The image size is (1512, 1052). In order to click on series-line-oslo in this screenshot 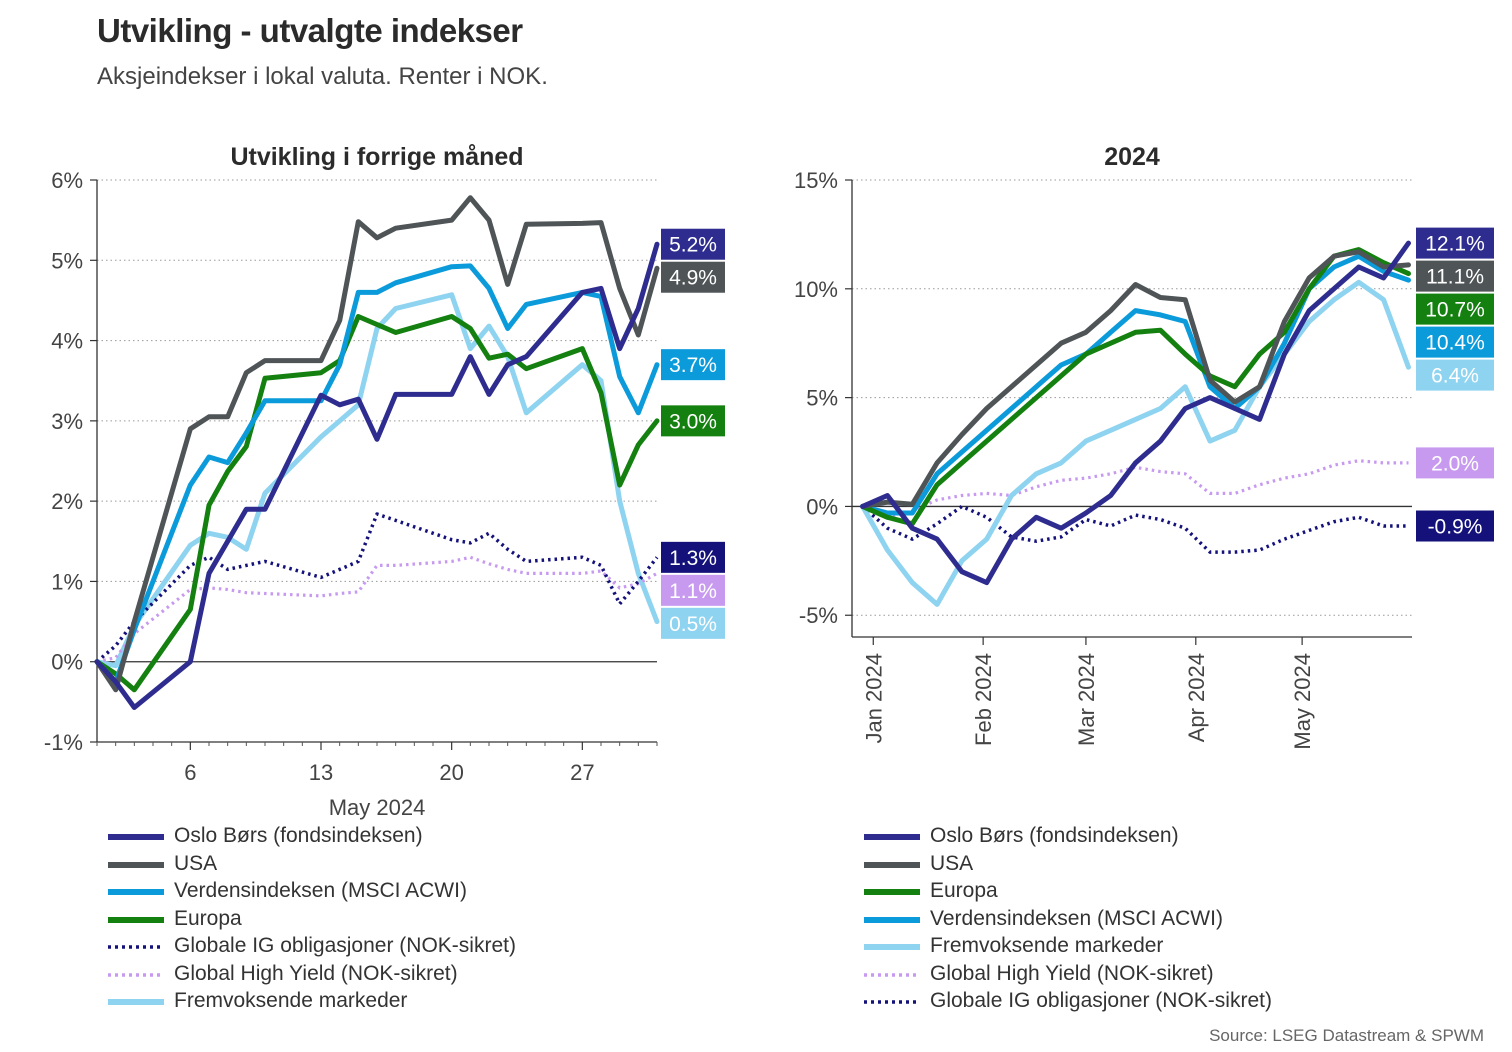, I will do `click(1135, 413)`.